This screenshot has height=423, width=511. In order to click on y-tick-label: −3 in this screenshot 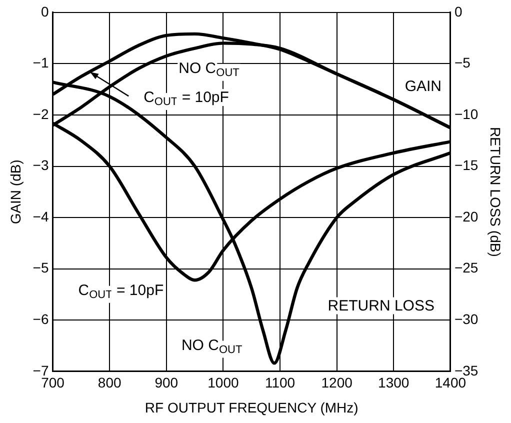, I will do `click(40, 165)`.